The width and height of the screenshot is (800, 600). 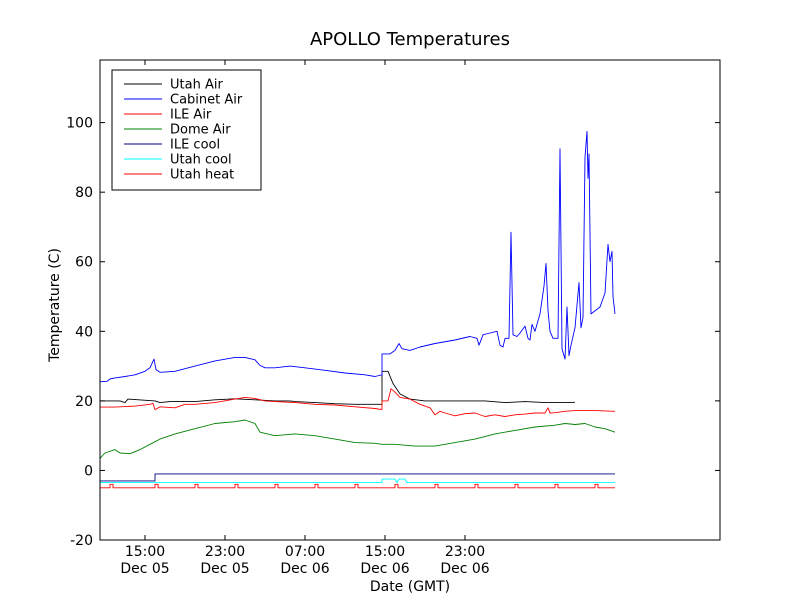 What do you see at coordinates (195, 145) in the screenshot?
I see `legend-label-ile-cool: ILE cool` at bounding box center [195, 145].